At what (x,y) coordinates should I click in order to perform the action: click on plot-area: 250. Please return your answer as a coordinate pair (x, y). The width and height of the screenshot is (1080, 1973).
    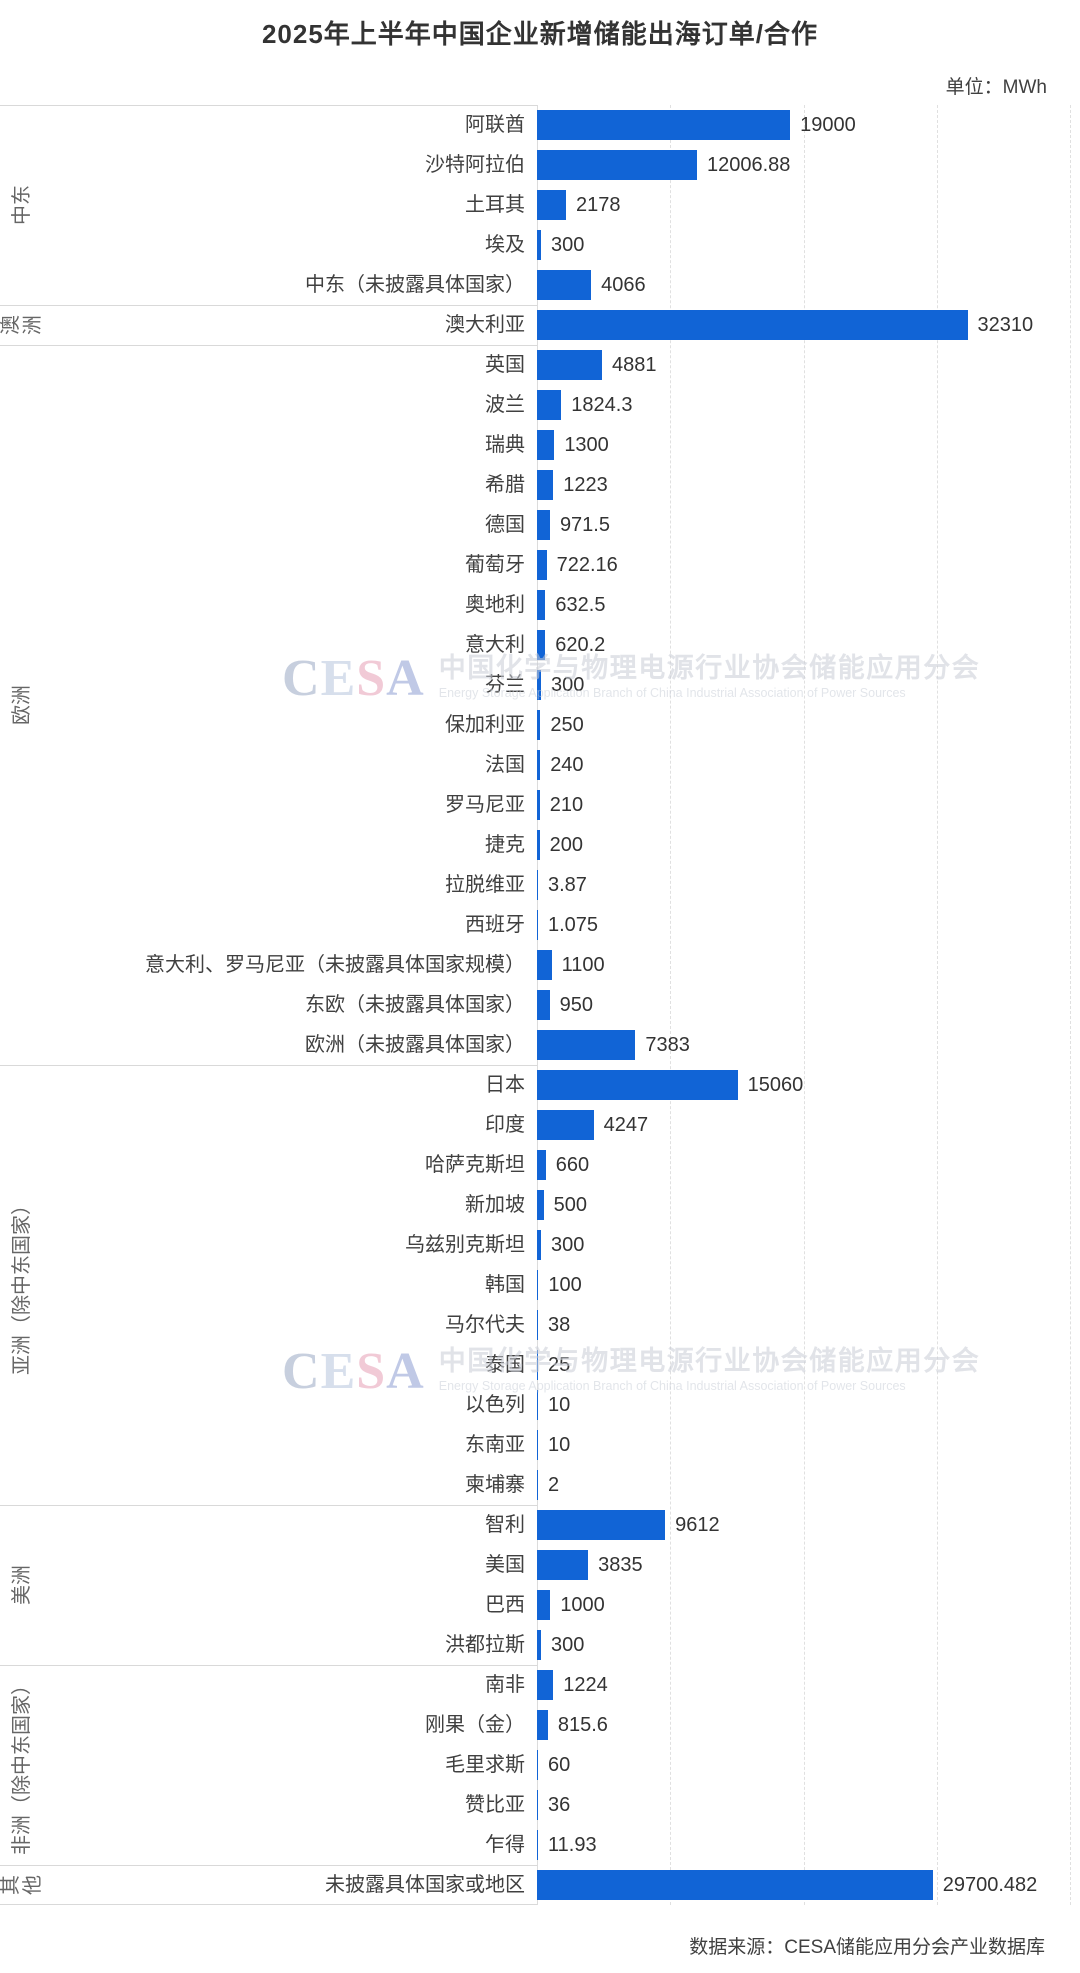
    Looking at the image, I should click on (808, 725).